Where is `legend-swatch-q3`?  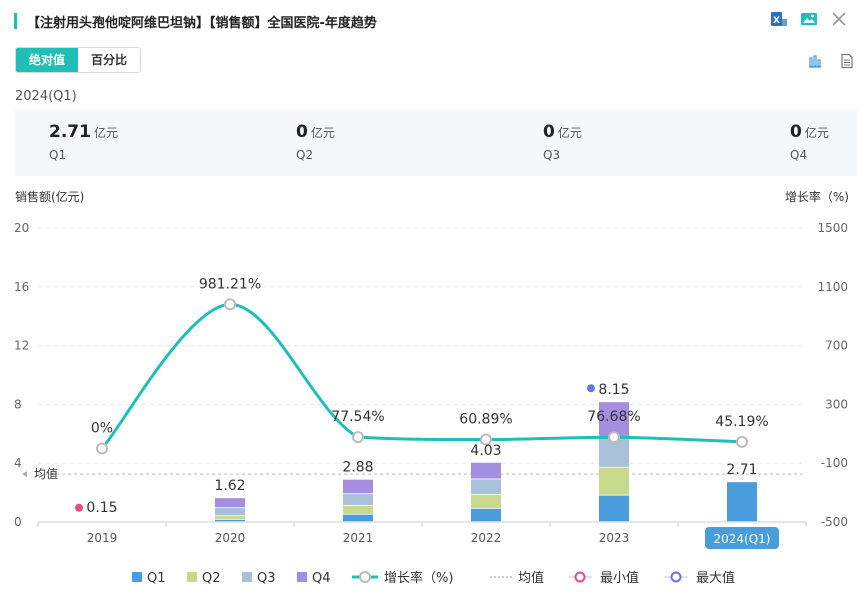 legend-swatch-q3 is located at coordinates (247, 577).